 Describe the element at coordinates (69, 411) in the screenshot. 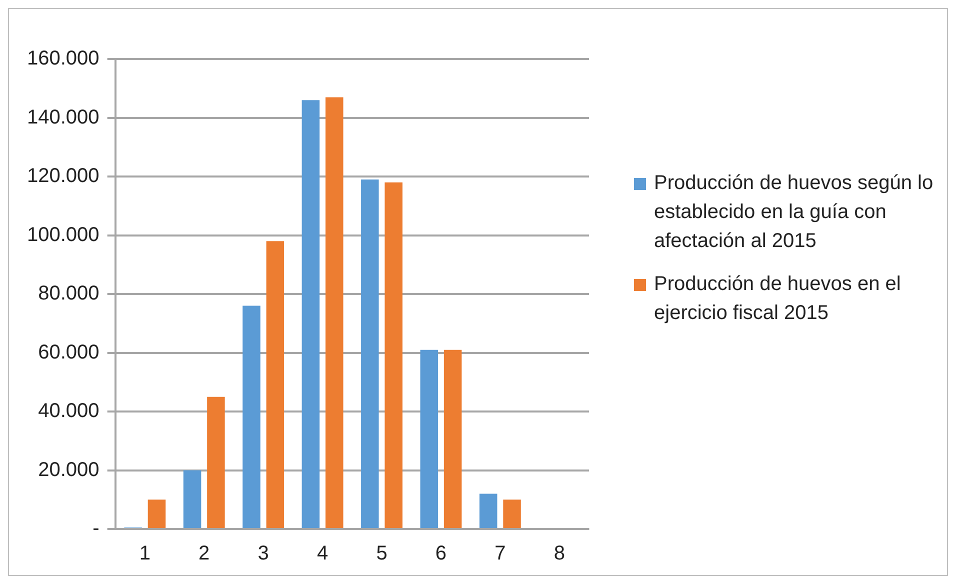

I see `y-tick-label: 40.000` at that location.